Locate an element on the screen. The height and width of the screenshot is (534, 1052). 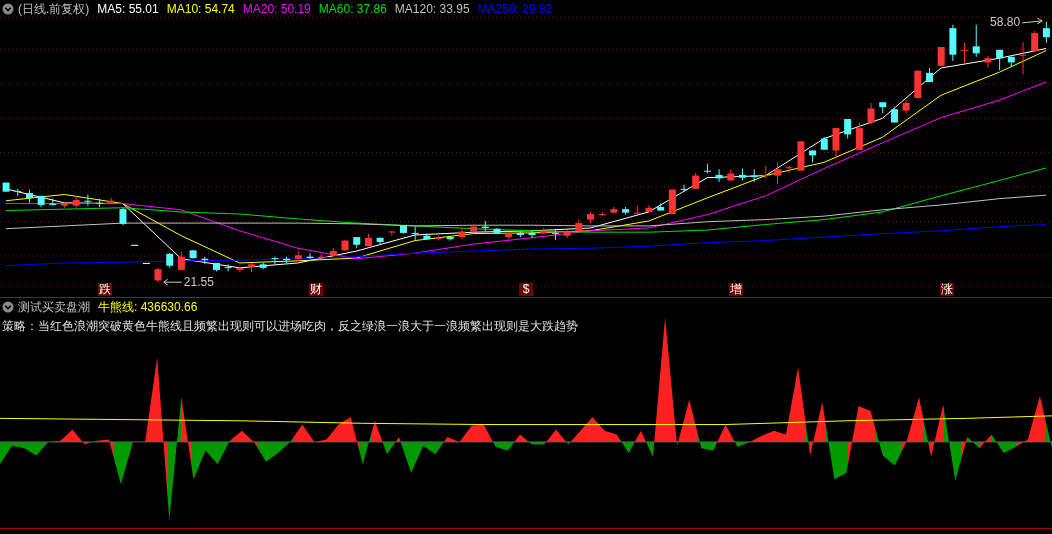
annotation: 跌 is located at coordinates (105, 289).